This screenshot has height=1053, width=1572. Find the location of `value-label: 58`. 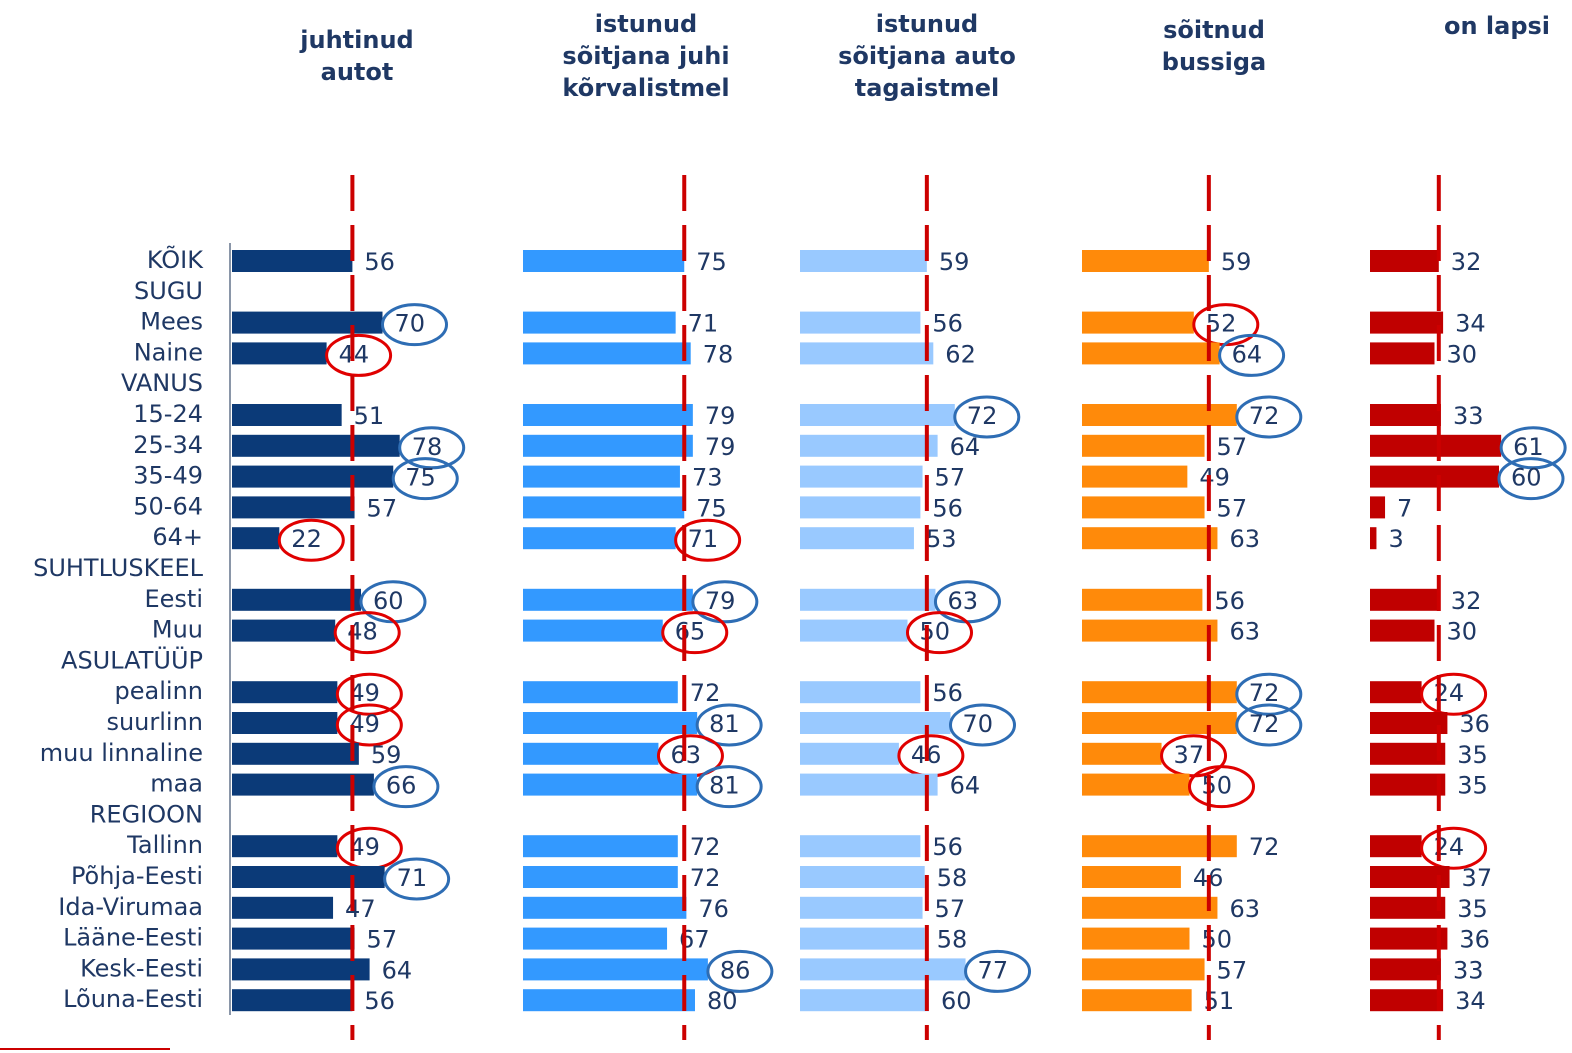

value-label: 58 is located at coordinates (952, 940).